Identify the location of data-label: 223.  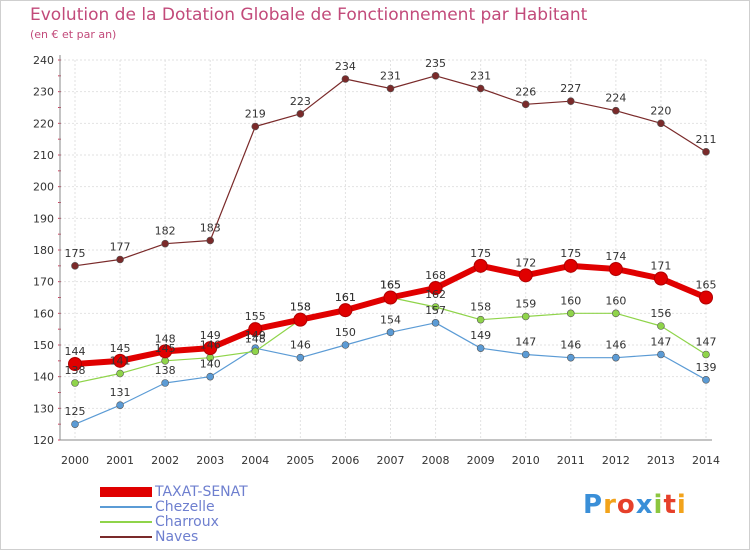
(300, 101).